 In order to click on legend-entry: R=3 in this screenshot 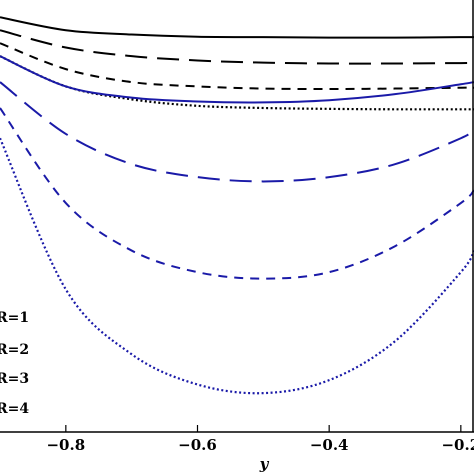, I will do `click(14, 379)`.